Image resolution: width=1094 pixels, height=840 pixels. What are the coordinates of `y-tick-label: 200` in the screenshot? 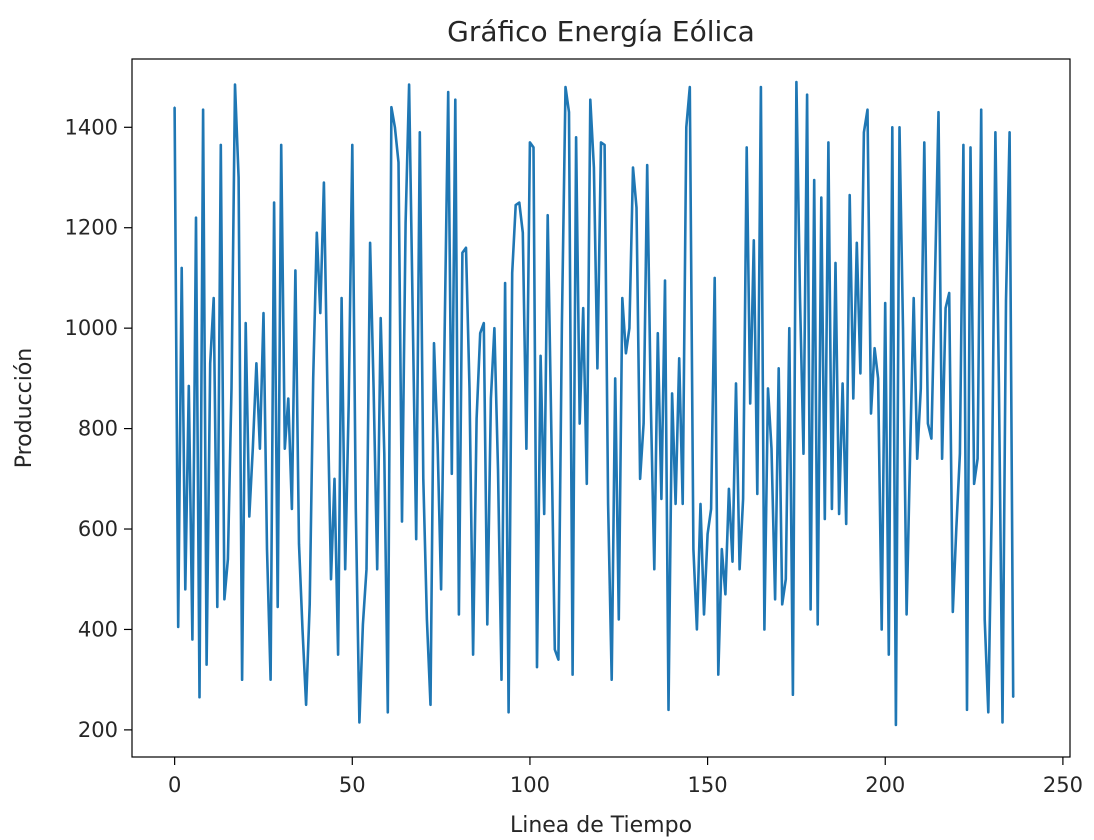 It's located at (98, 730).